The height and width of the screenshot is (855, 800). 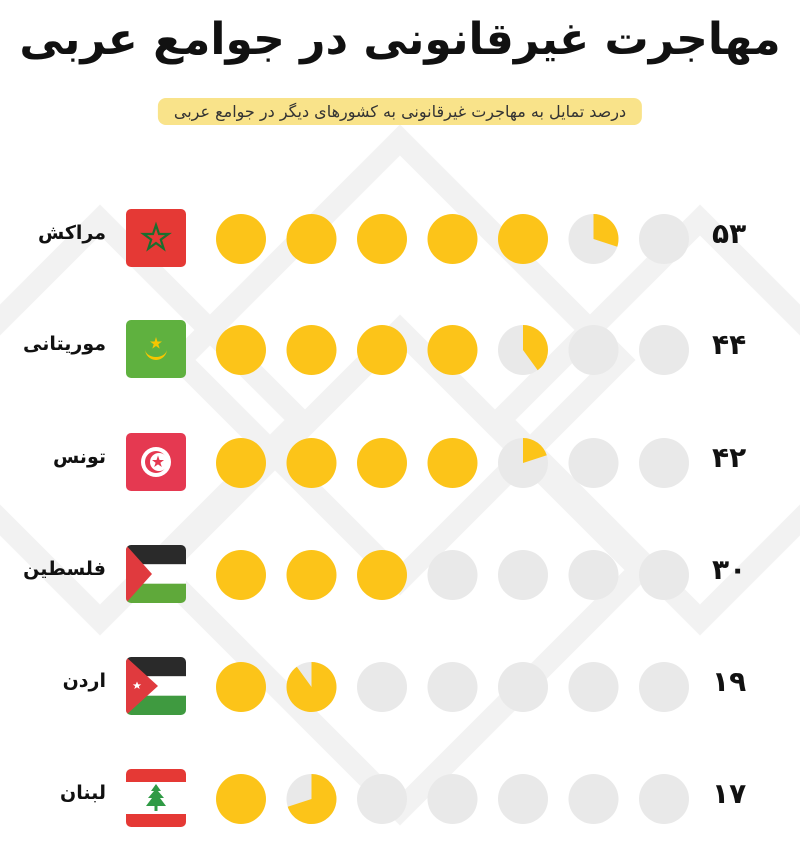 What do you see at coordinates (729, 793) in the screenshot?
I see `value-label: ۱۷` at bounding box center [729, 793].